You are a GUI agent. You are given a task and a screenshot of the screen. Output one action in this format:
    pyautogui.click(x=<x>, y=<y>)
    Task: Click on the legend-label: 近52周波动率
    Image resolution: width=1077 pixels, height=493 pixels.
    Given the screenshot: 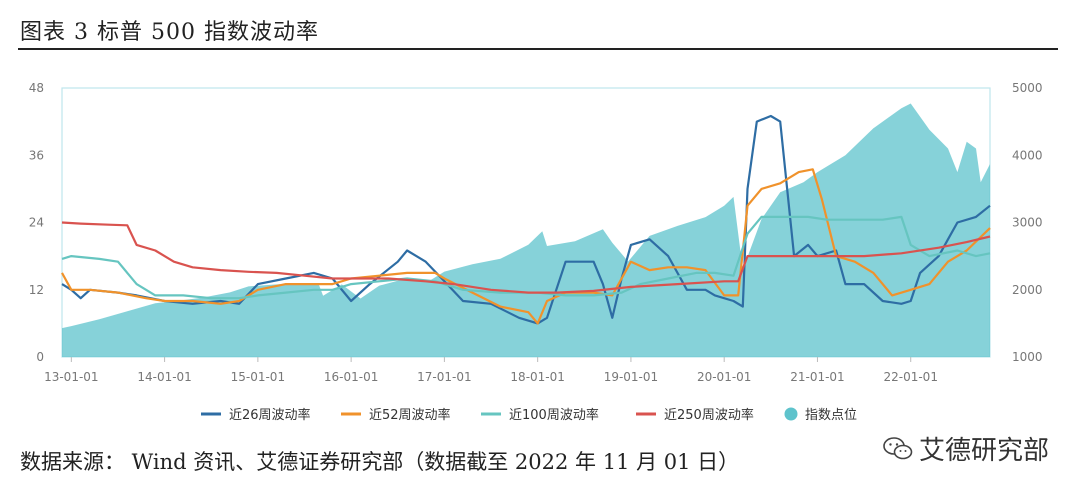 What is the action you would take?
    pyautogui.click(x=410, y=415)
    